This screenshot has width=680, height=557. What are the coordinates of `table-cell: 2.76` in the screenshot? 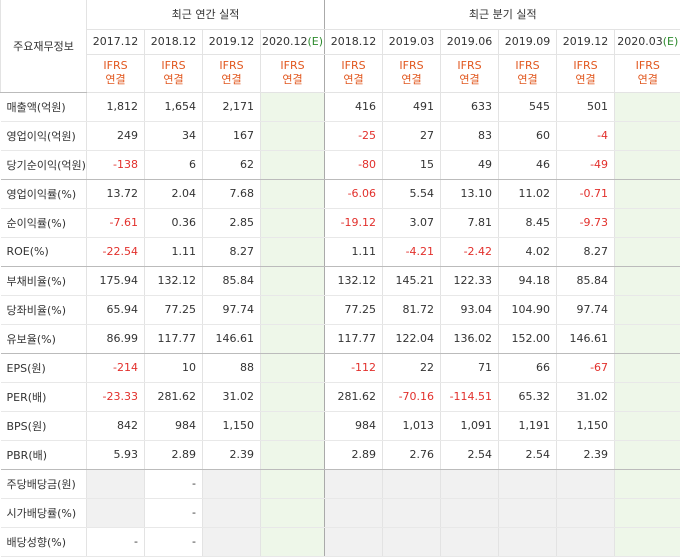 It's located at (411, 455).